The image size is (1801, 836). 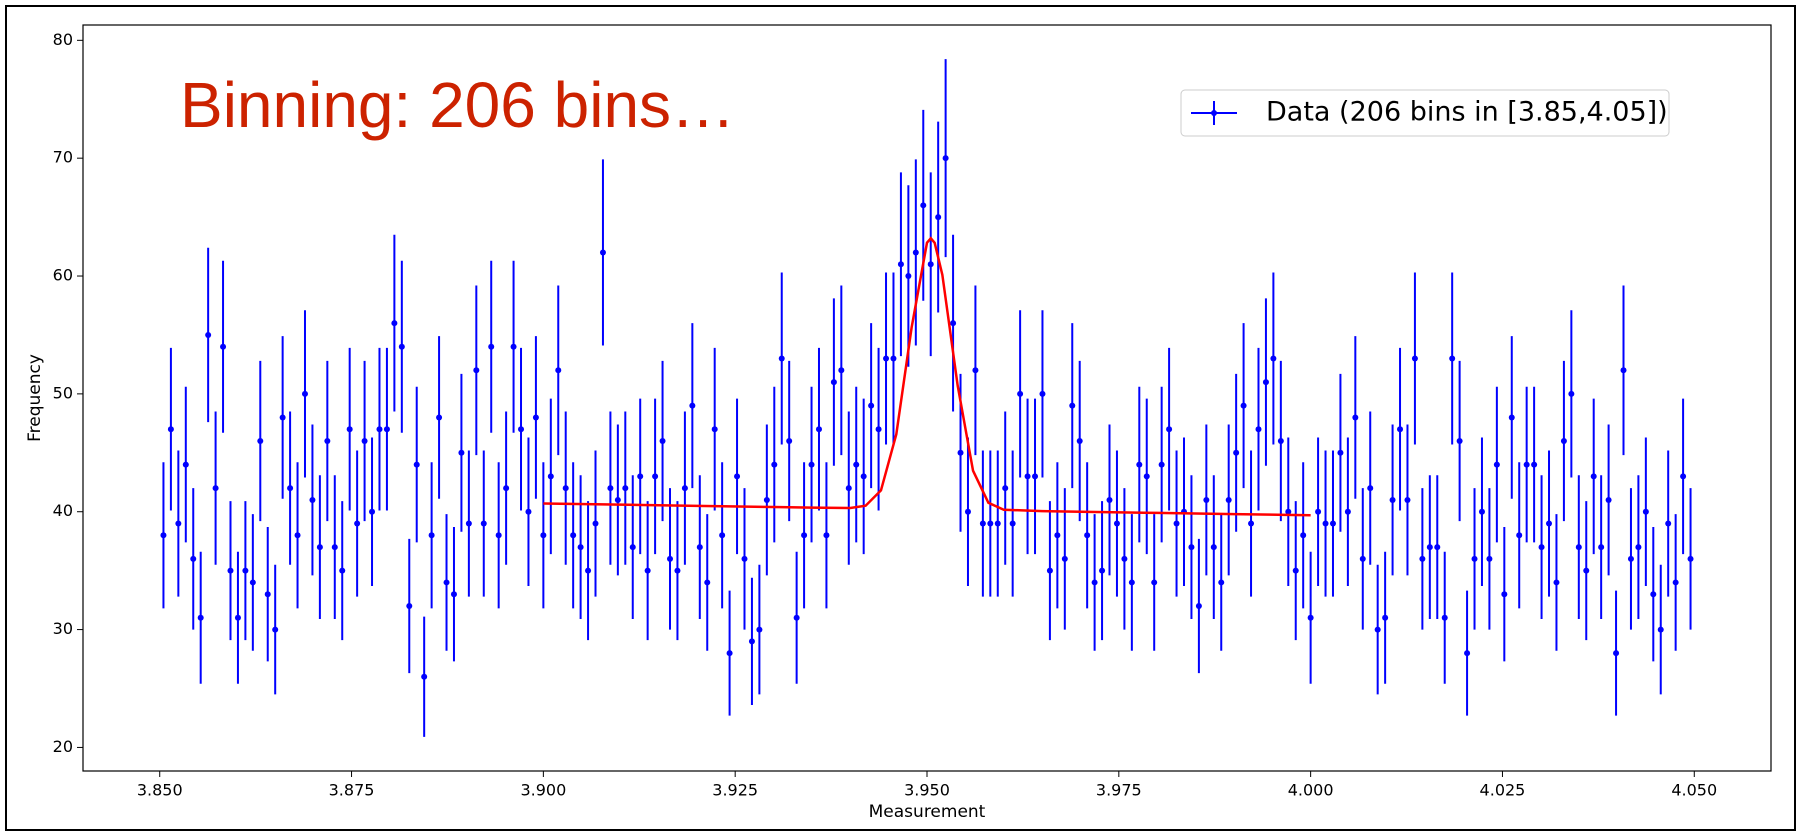 I want to click on y-tick-label: 20, so click(x=63, y=746).